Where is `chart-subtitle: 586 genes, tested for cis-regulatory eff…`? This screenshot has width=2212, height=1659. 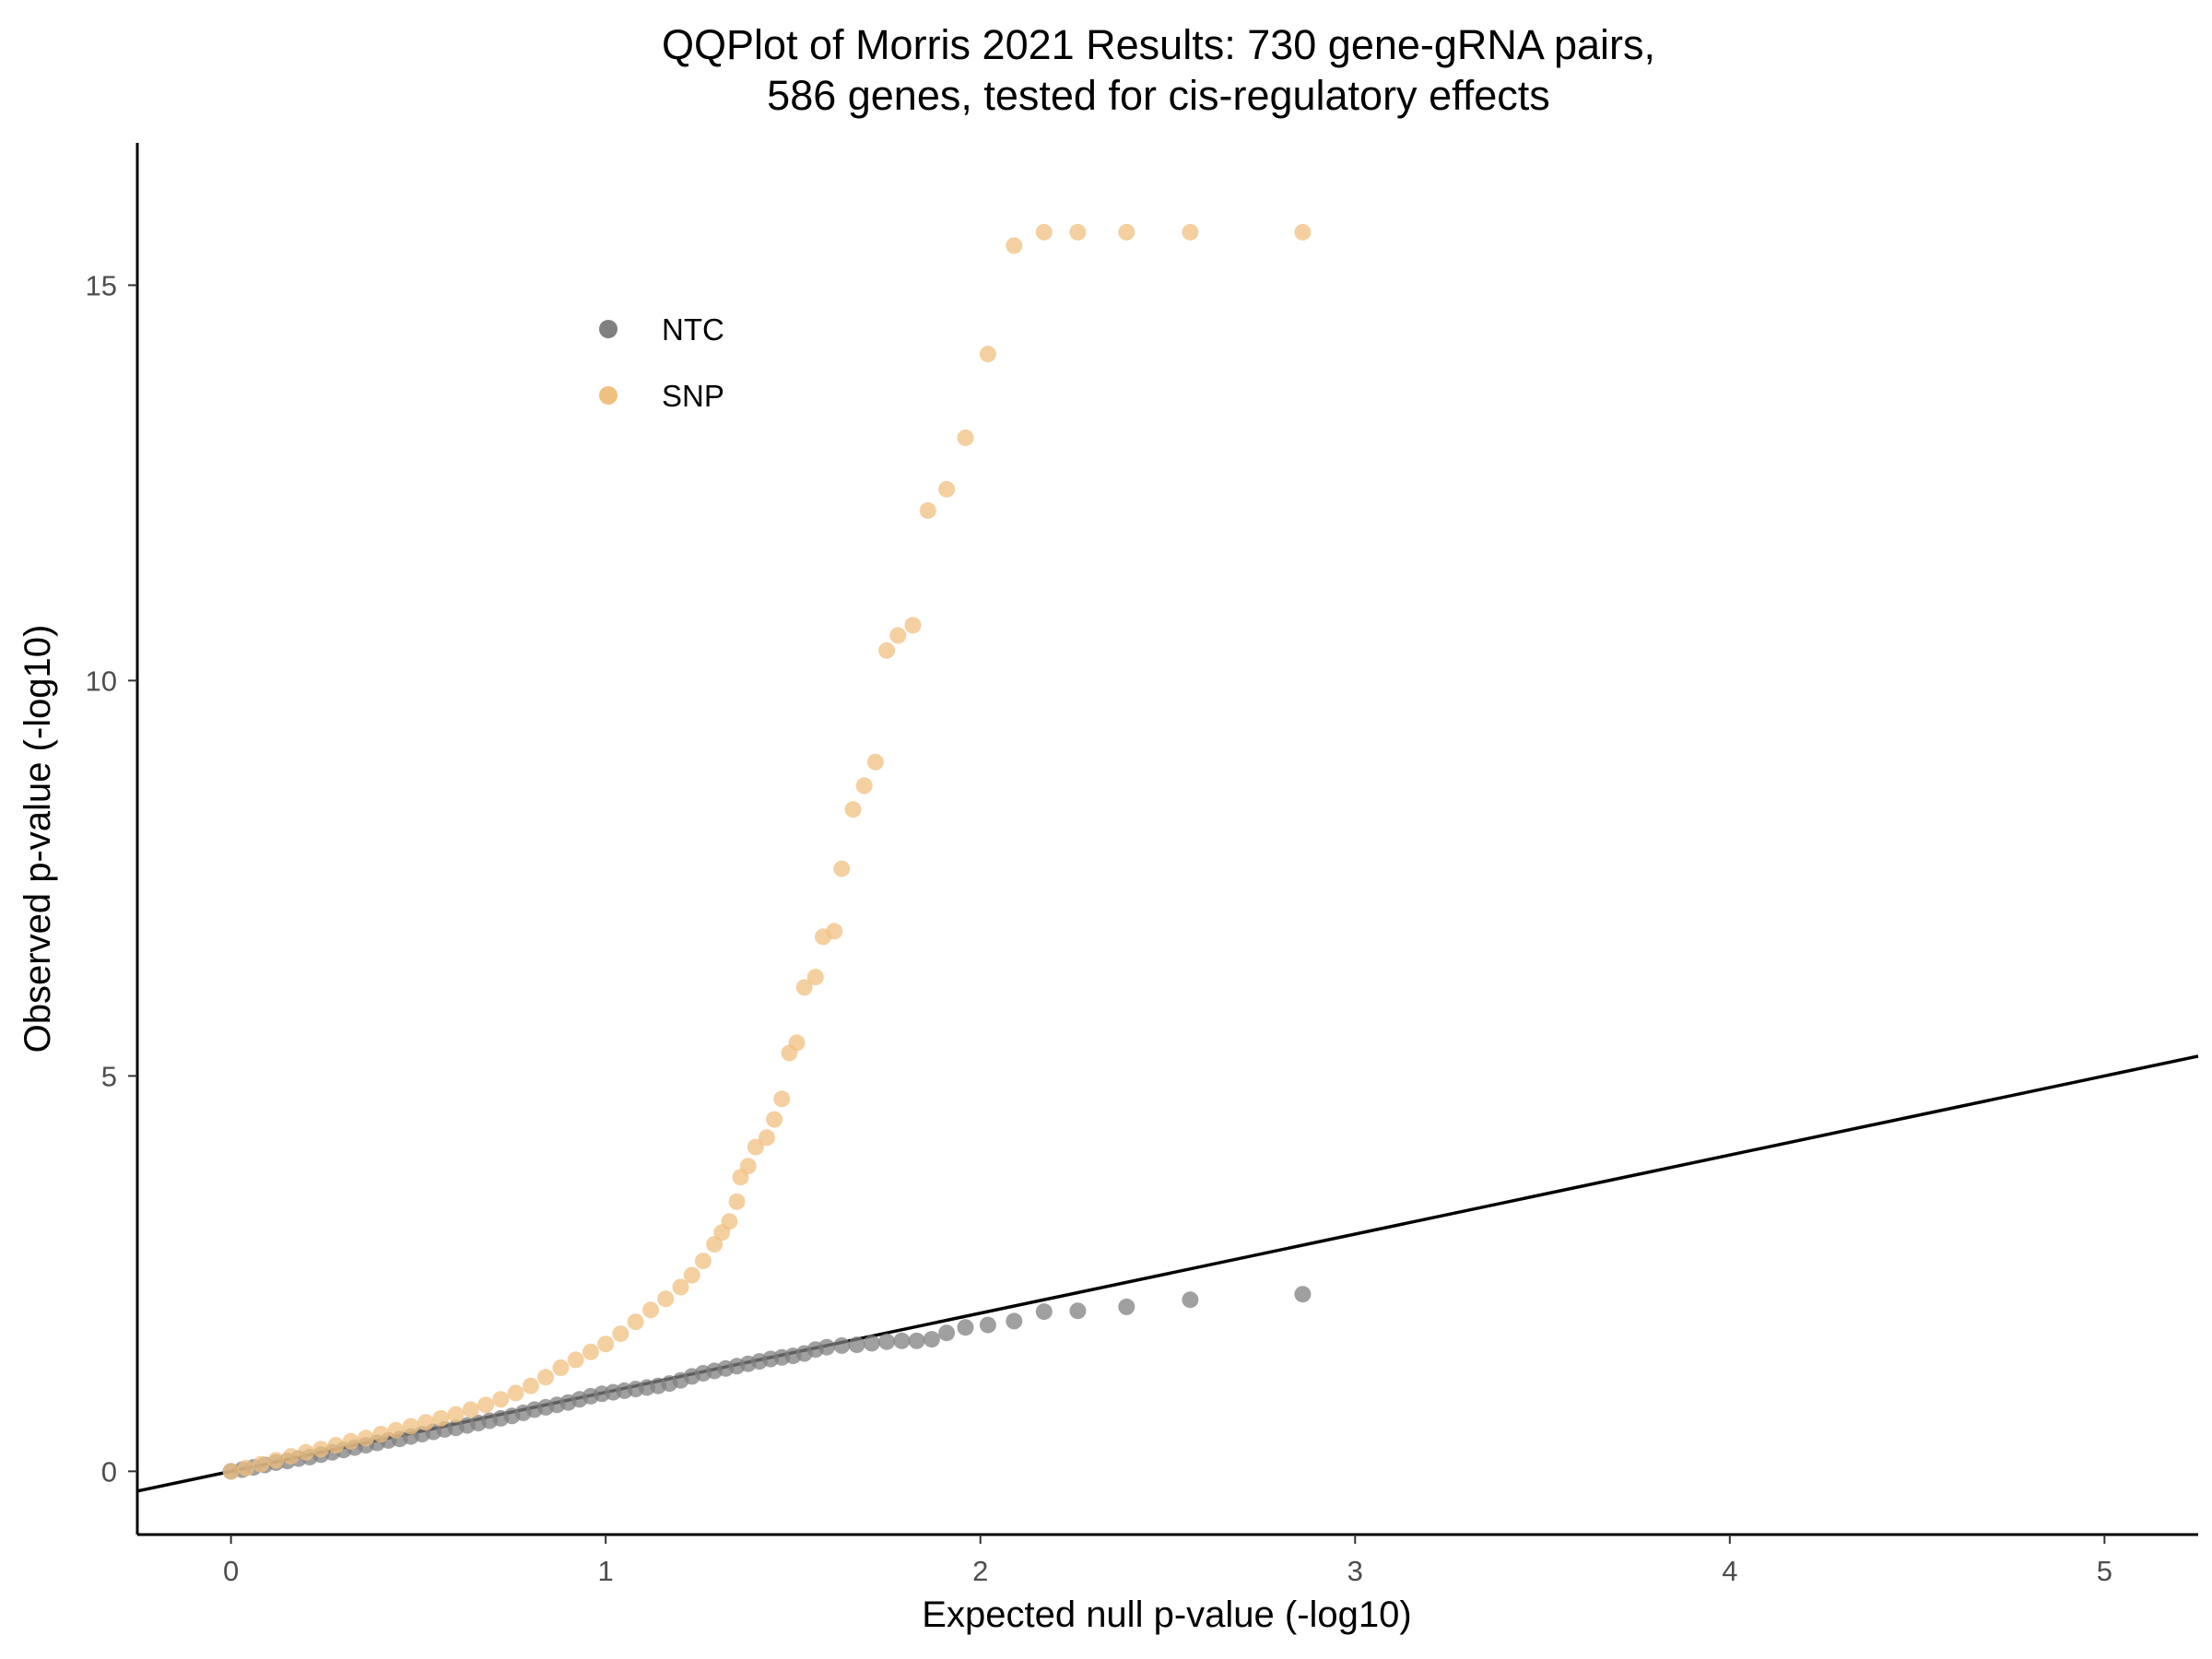
chart-subtitle: 586 genes, tested for cis-regulatory eff… is located at coordinates (1158, 95).